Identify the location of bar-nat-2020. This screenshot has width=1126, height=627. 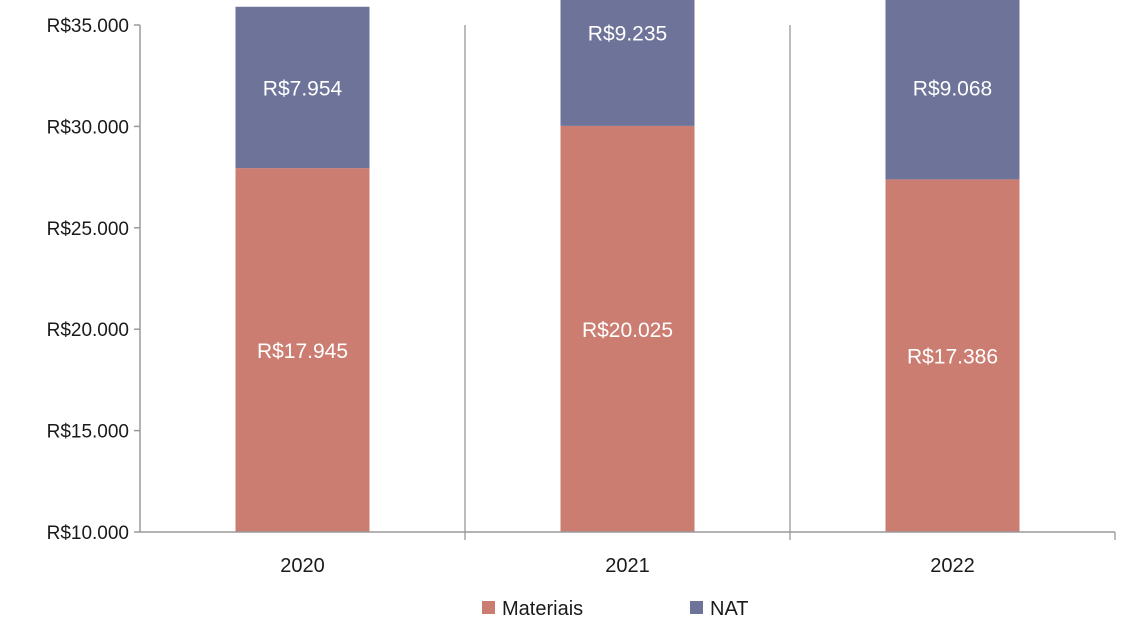
(302, 87).